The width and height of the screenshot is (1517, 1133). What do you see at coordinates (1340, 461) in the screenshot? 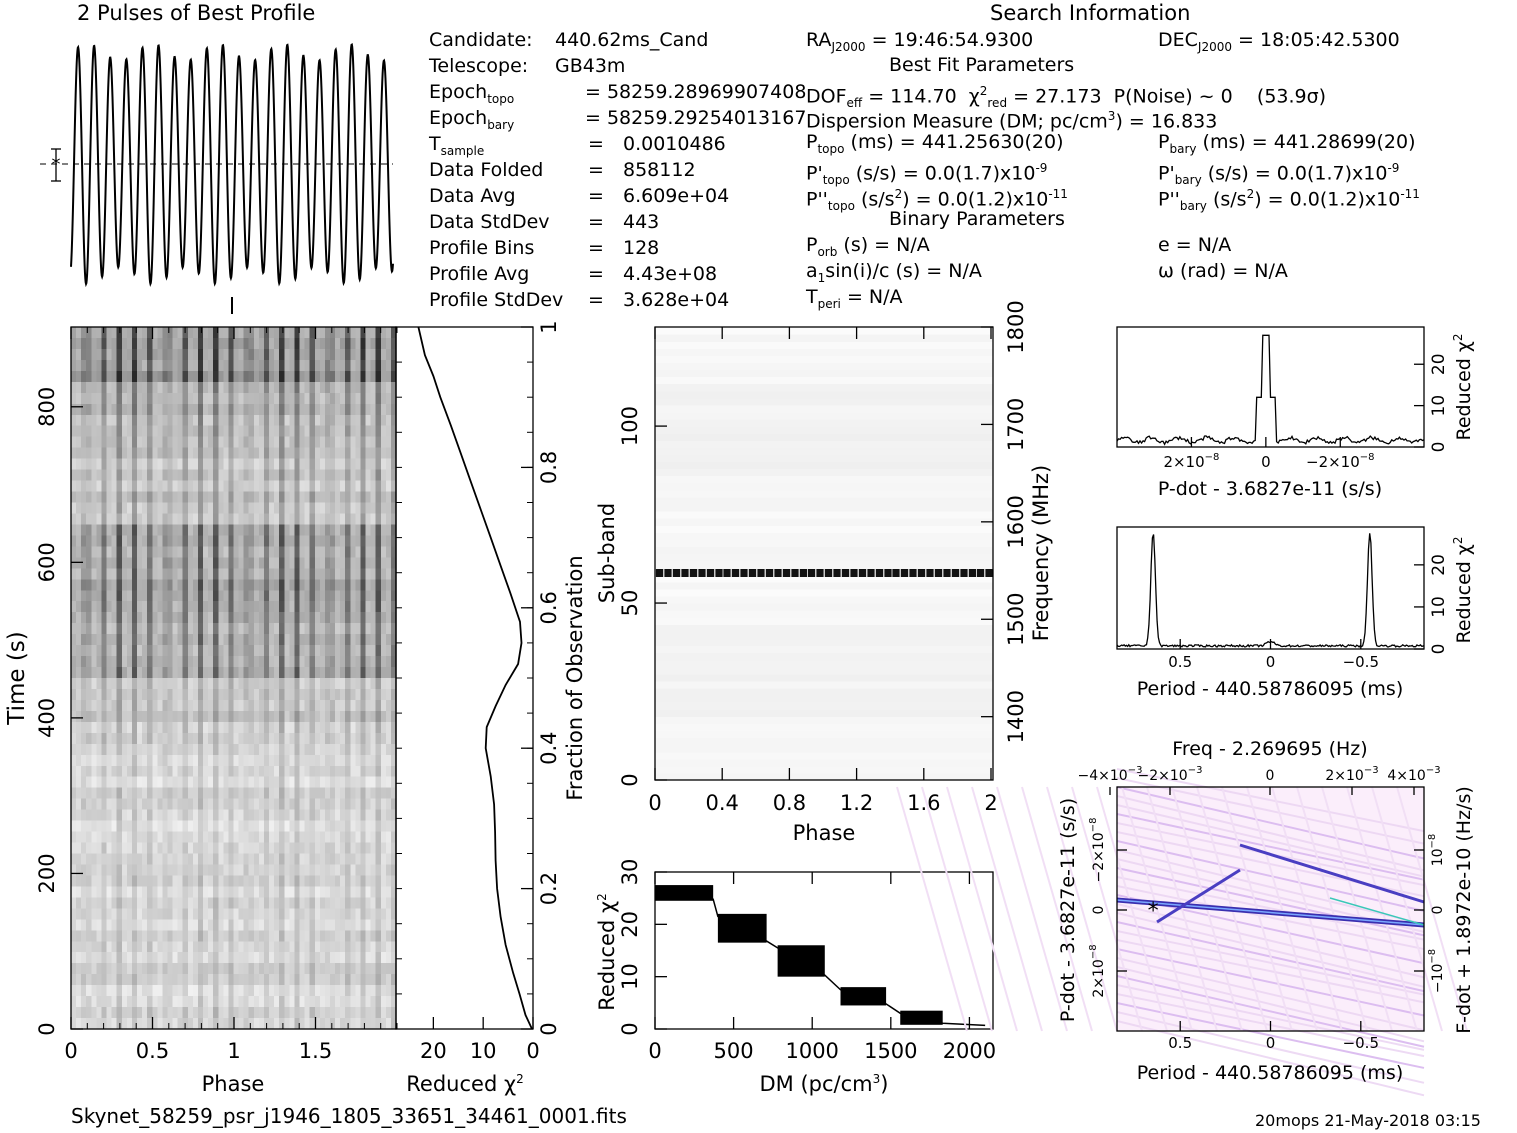
I see `tick-label: −2×10−8` at bounding box center [1340, 461].